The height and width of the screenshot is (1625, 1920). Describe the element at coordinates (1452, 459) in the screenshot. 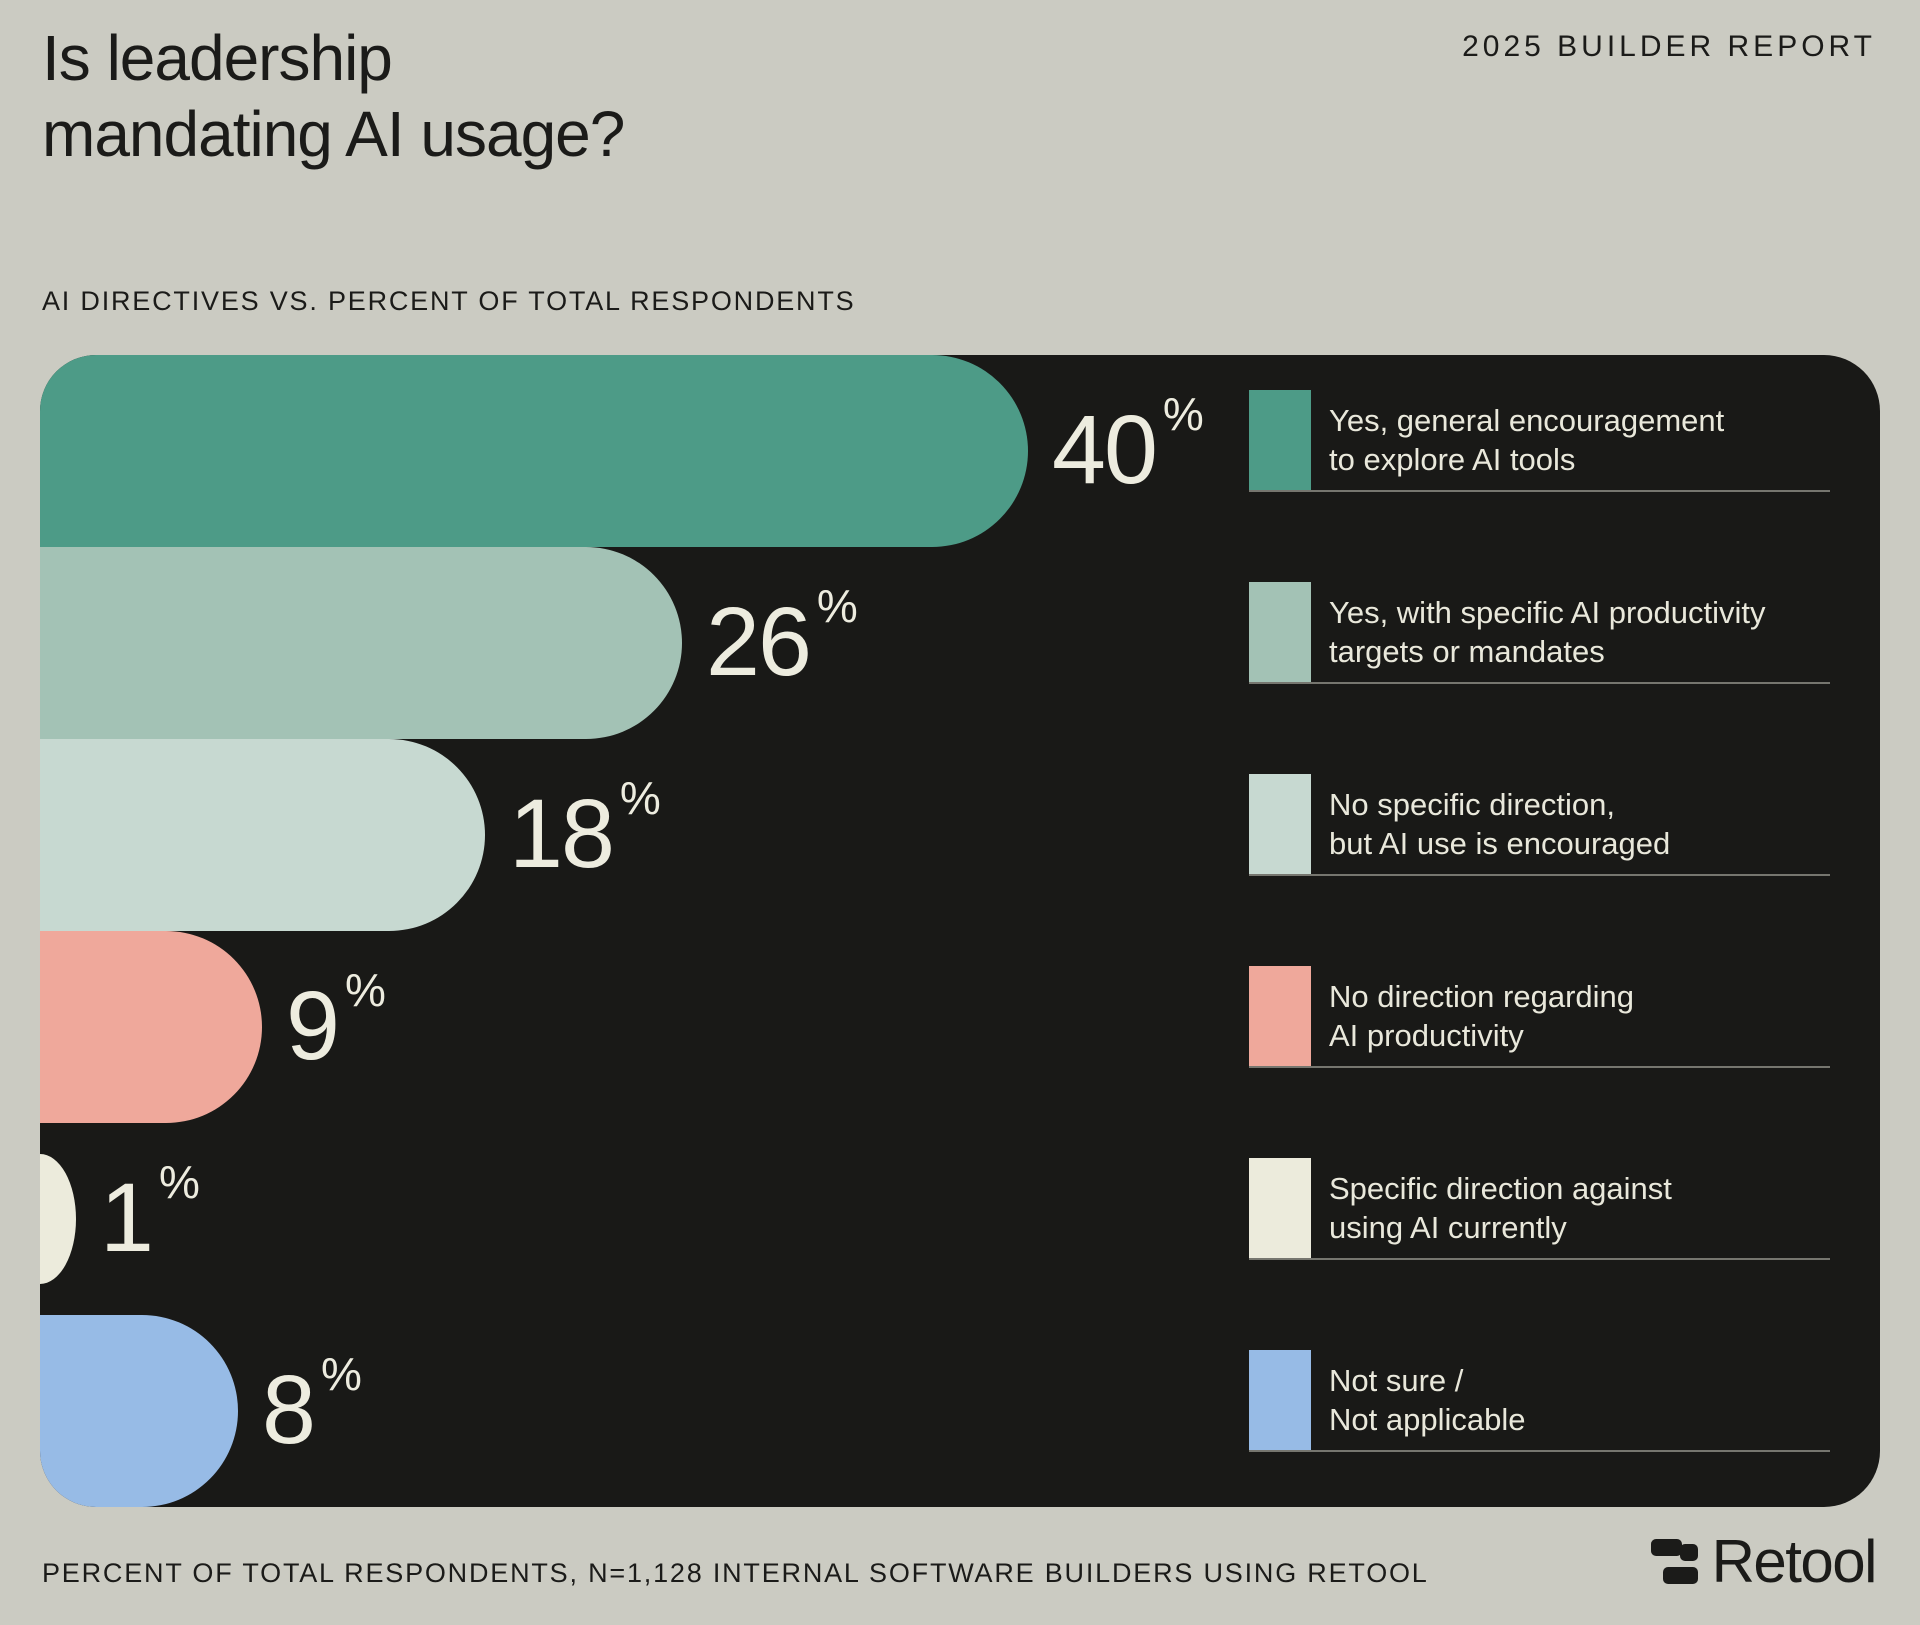

I see `legend-label-line2: to explore AI tools` at that location.